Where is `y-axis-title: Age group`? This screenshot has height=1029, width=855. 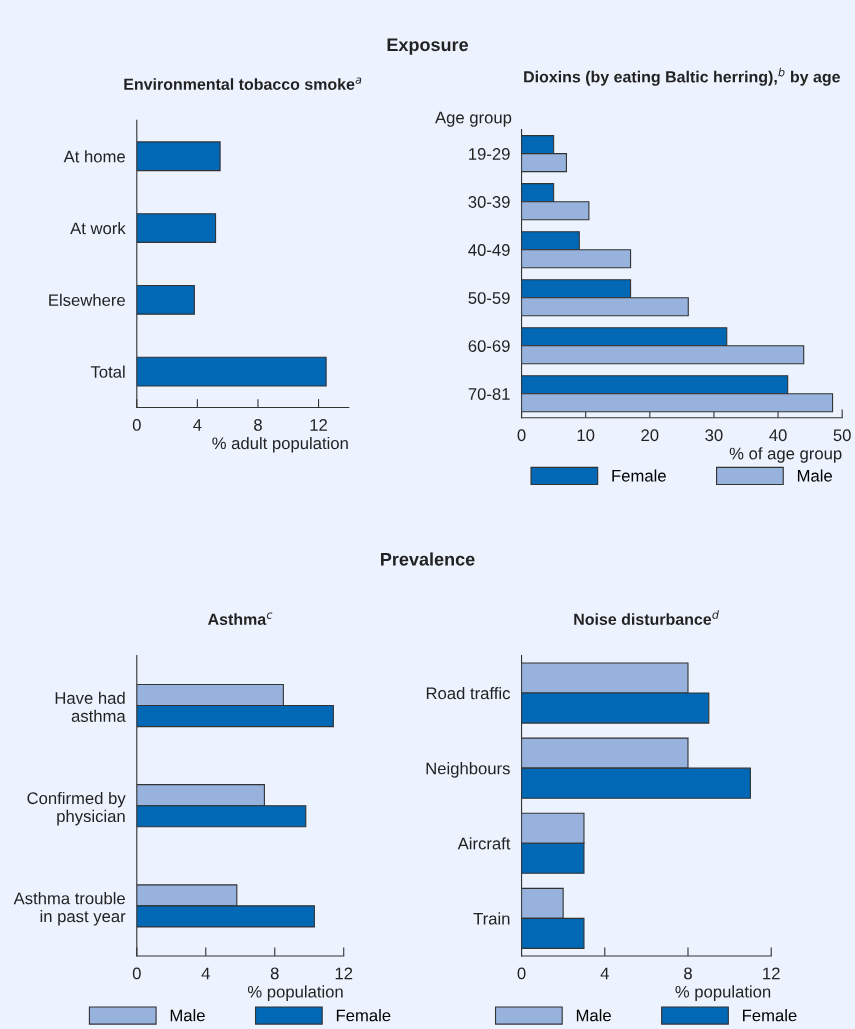
y-axis-title: Age group is located at coordinates (473, 119).